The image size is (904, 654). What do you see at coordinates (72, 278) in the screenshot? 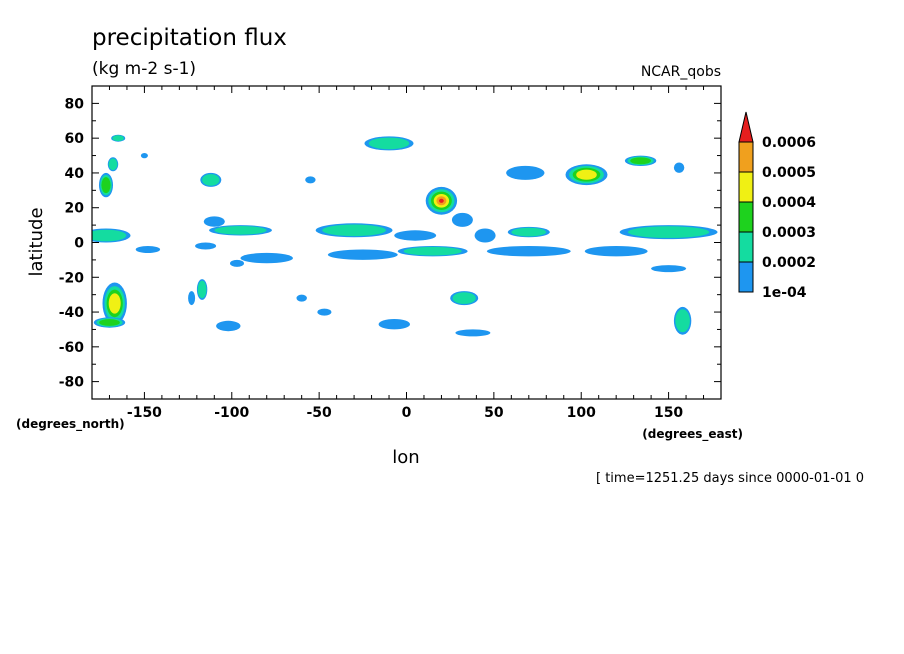
I see `y-tick-label: -20` at bounding box center [72, 278].